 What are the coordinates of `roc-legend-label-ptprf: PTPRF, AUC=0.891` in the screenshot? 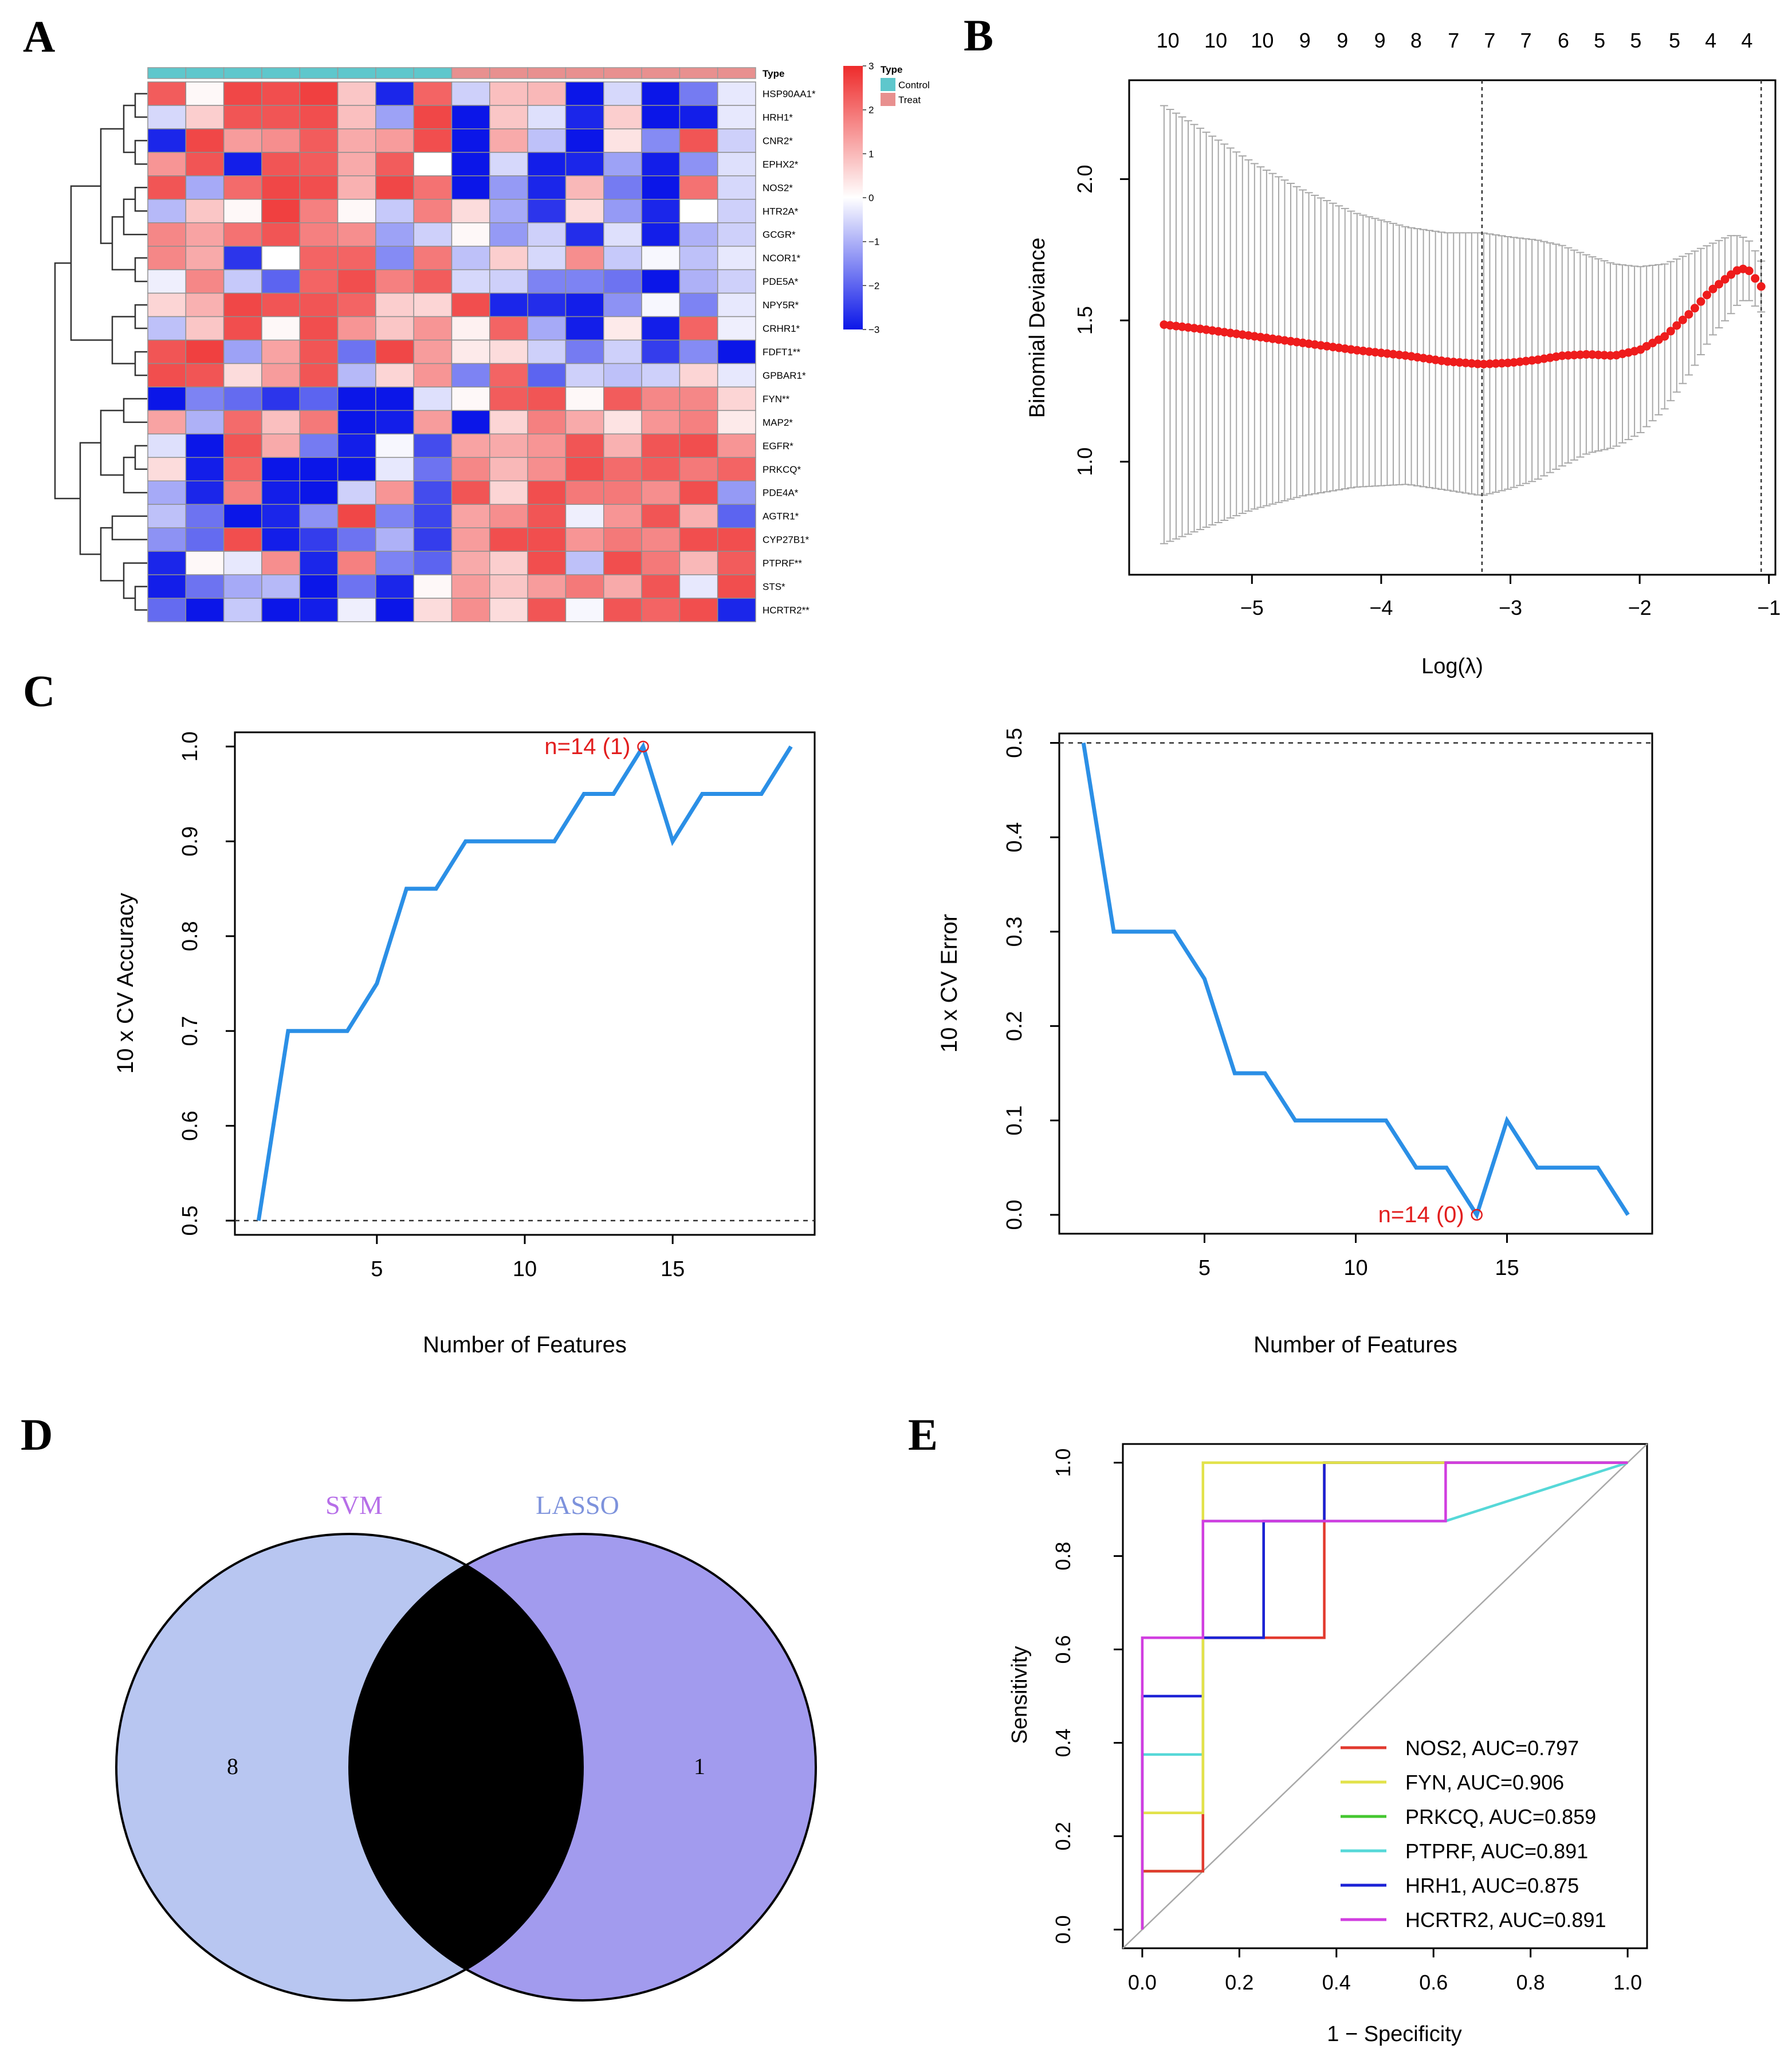 It's located at (1496, 1851).